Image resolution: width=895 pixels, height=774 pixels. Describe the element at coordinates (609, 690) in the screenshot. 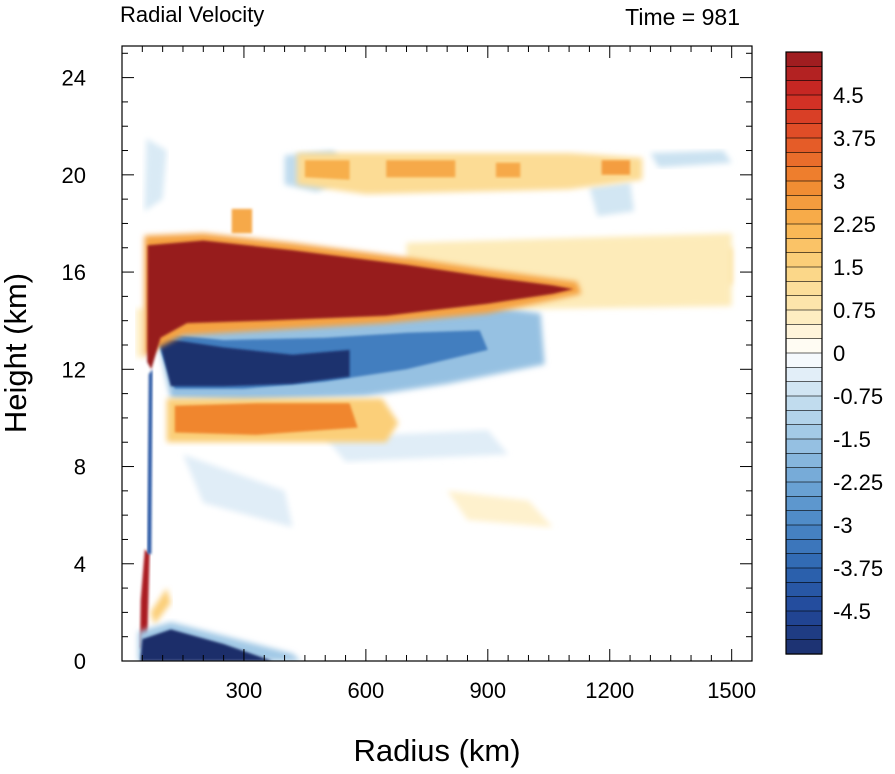

I see `x-tick-label: 1200` at that location.